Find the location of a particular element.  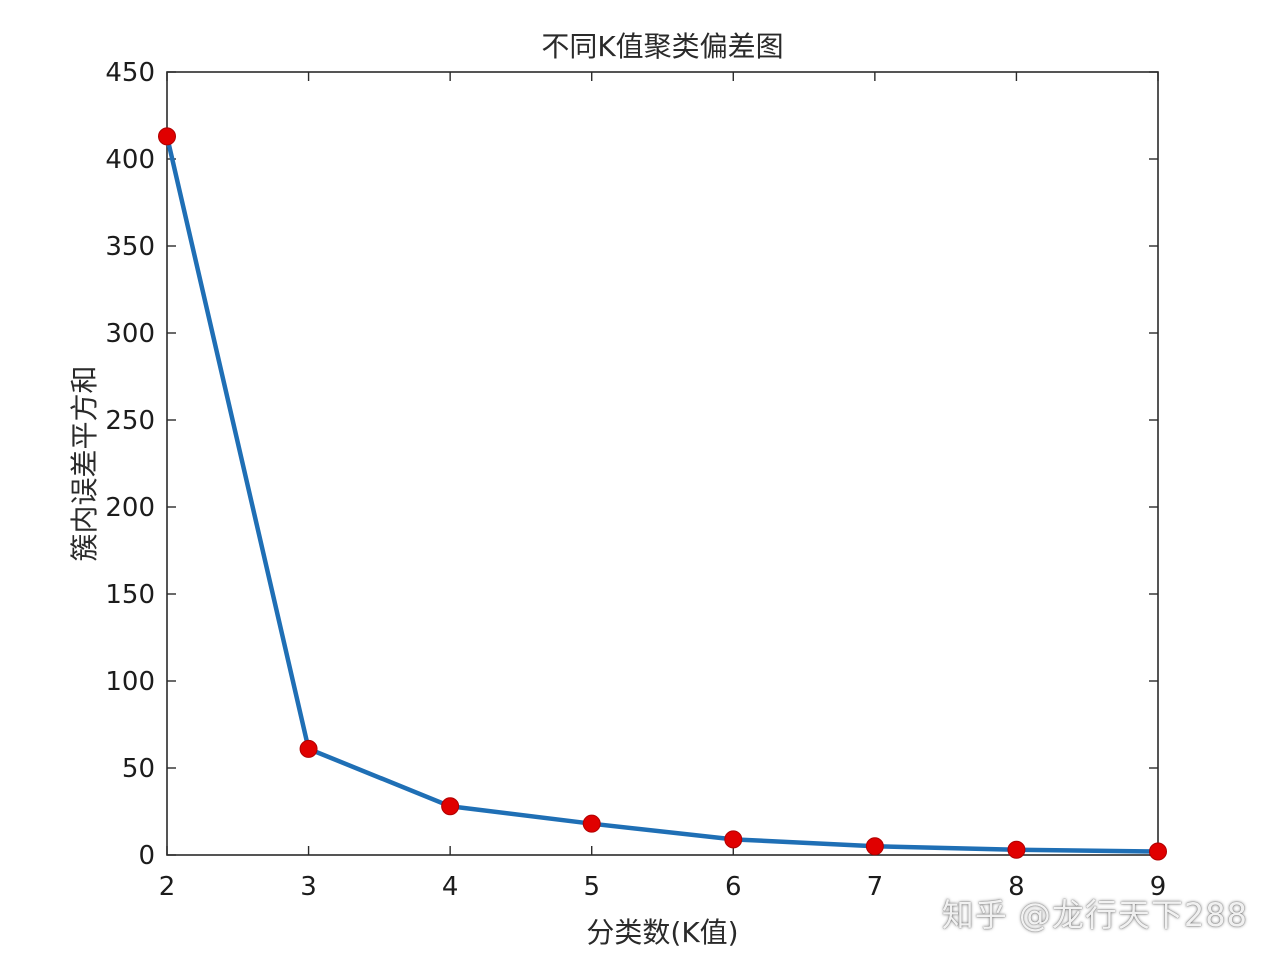

y-tick-label: 0 is located at coordinates (146, 856).